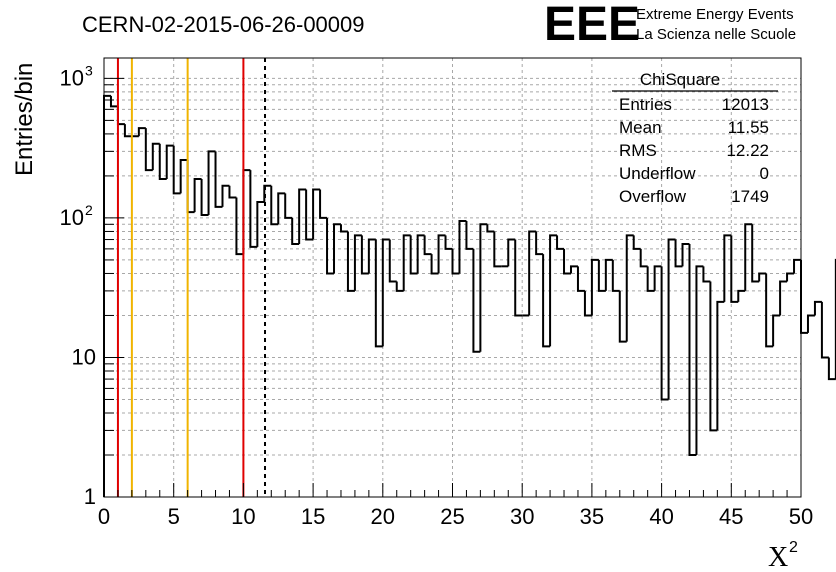  I want to click on x-axis-label-superscript: 2, so click(793, 547).